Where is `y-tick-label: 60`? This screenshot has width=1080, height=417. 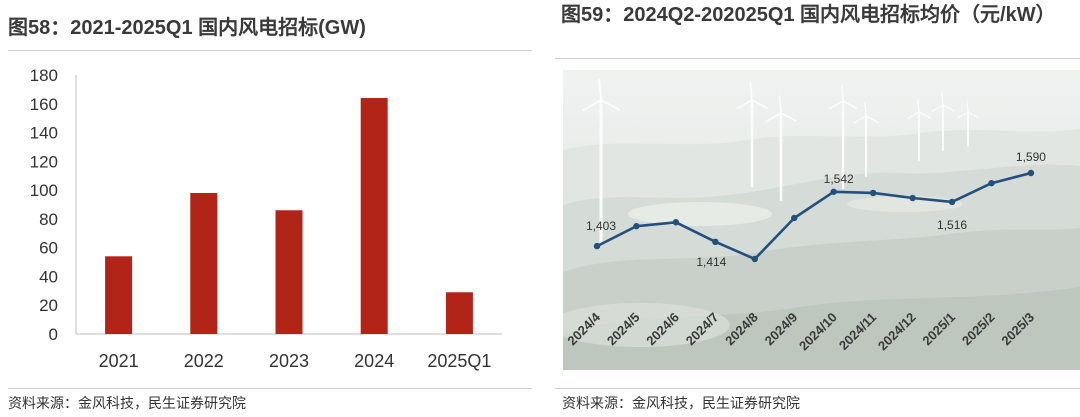 y-tick-label: 60 is located at coordinates (48, 248).